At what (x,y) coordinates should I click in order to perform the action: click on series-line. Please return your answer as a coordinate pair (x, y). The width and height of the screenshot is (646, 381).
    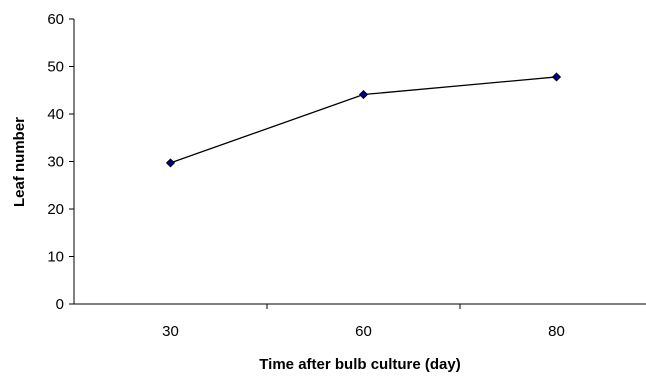
    Looking at the image, I should click on (363, 120).